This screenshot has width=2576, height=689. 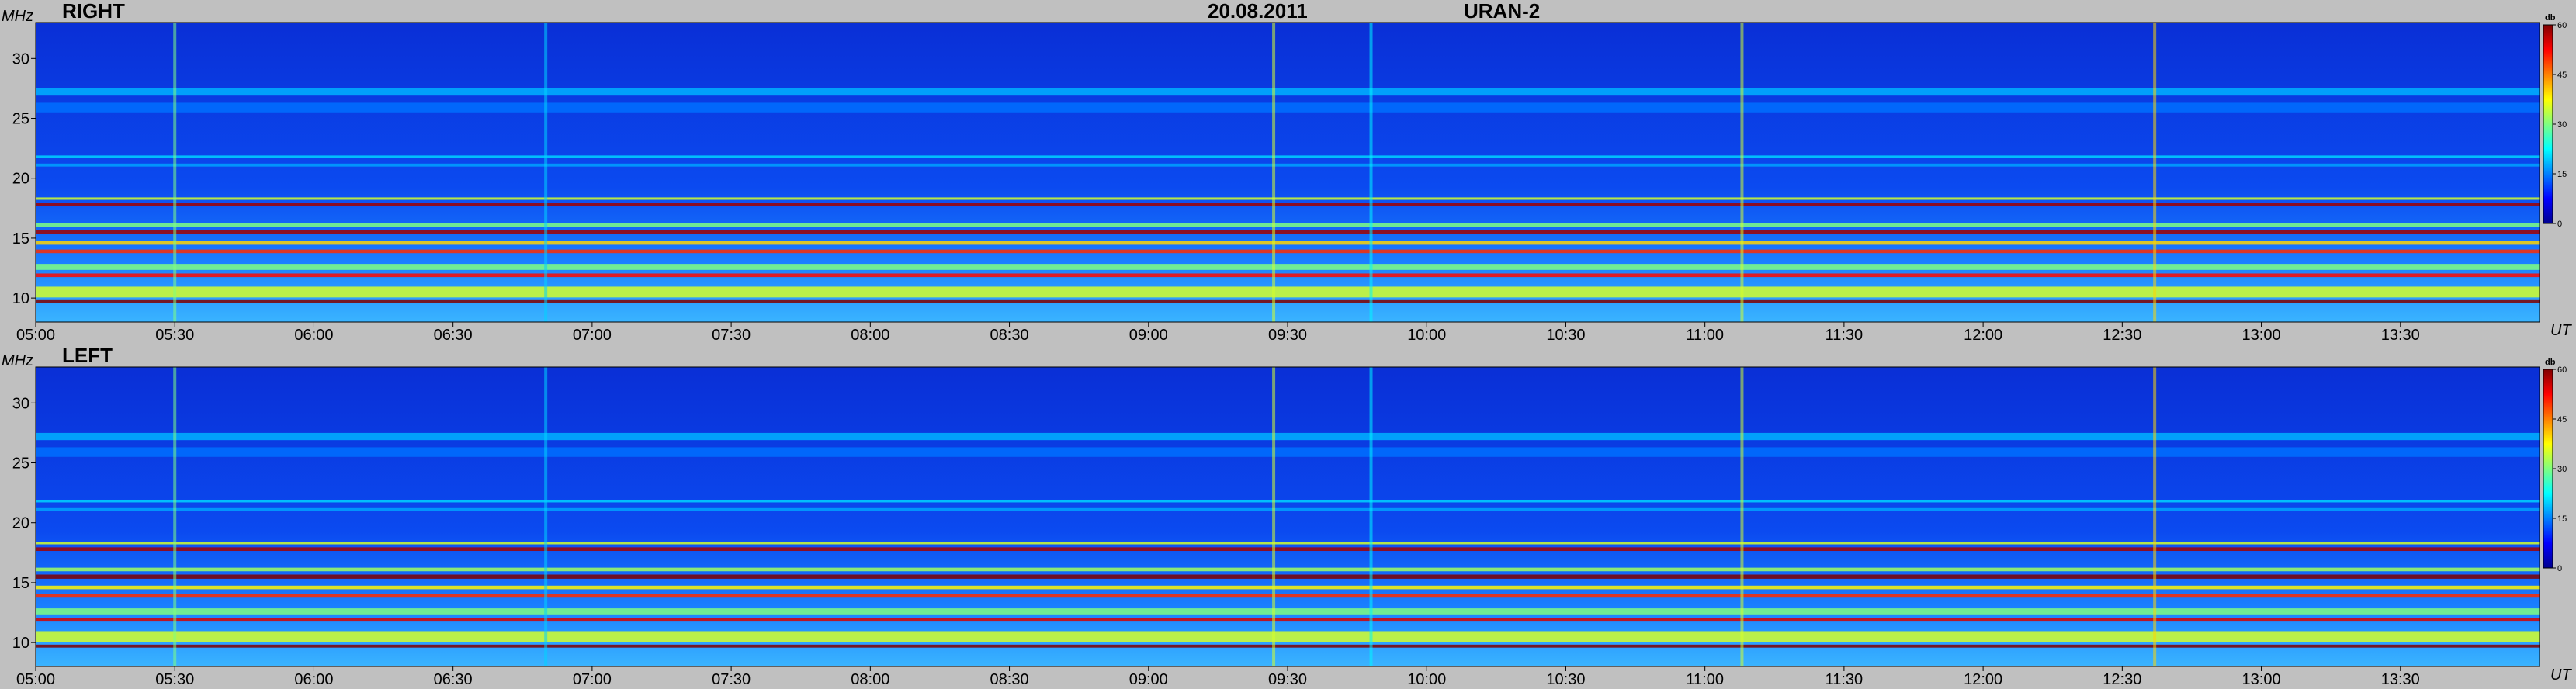 I want to click on instrument-title: URAN-2, so click(x=1502, y=11).